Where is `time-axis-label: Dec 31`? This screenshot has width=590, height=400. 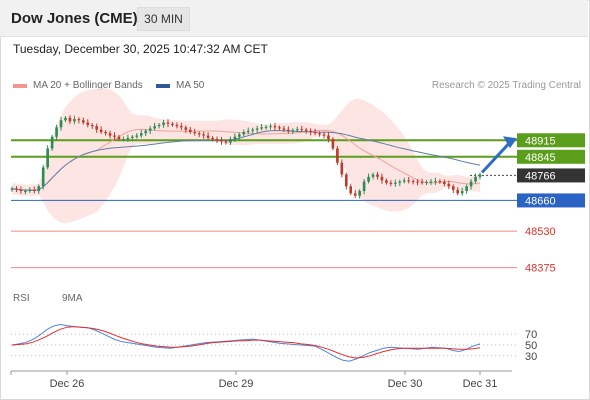 time-axis-label: Dec 31 is located at coordinates (480, 384).